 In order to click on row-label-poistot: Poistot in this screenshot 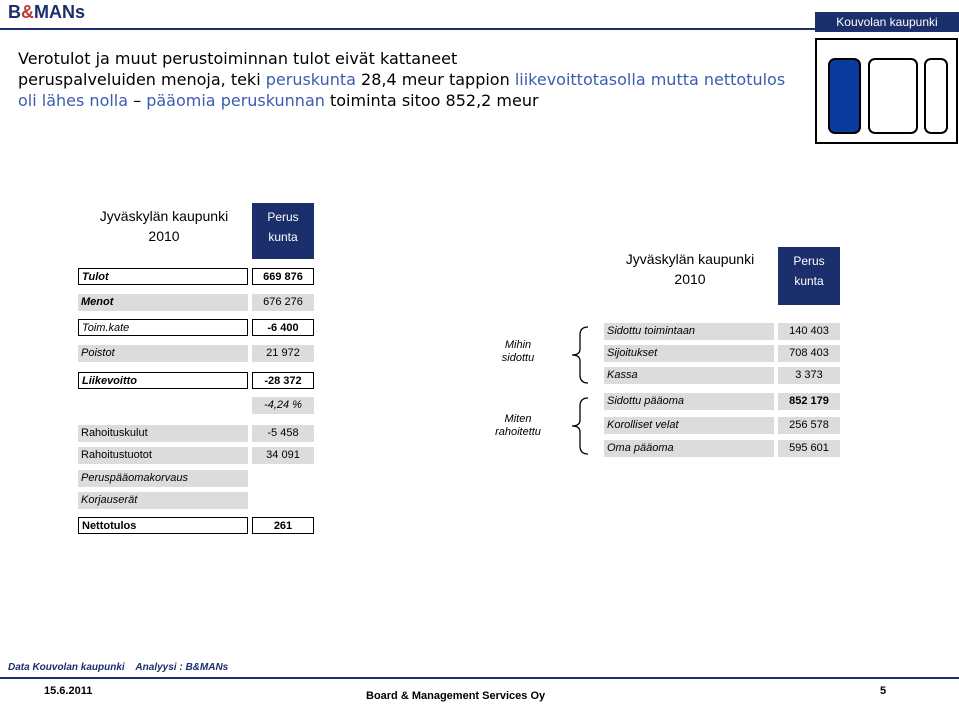, I will do `click(163, 353)`.